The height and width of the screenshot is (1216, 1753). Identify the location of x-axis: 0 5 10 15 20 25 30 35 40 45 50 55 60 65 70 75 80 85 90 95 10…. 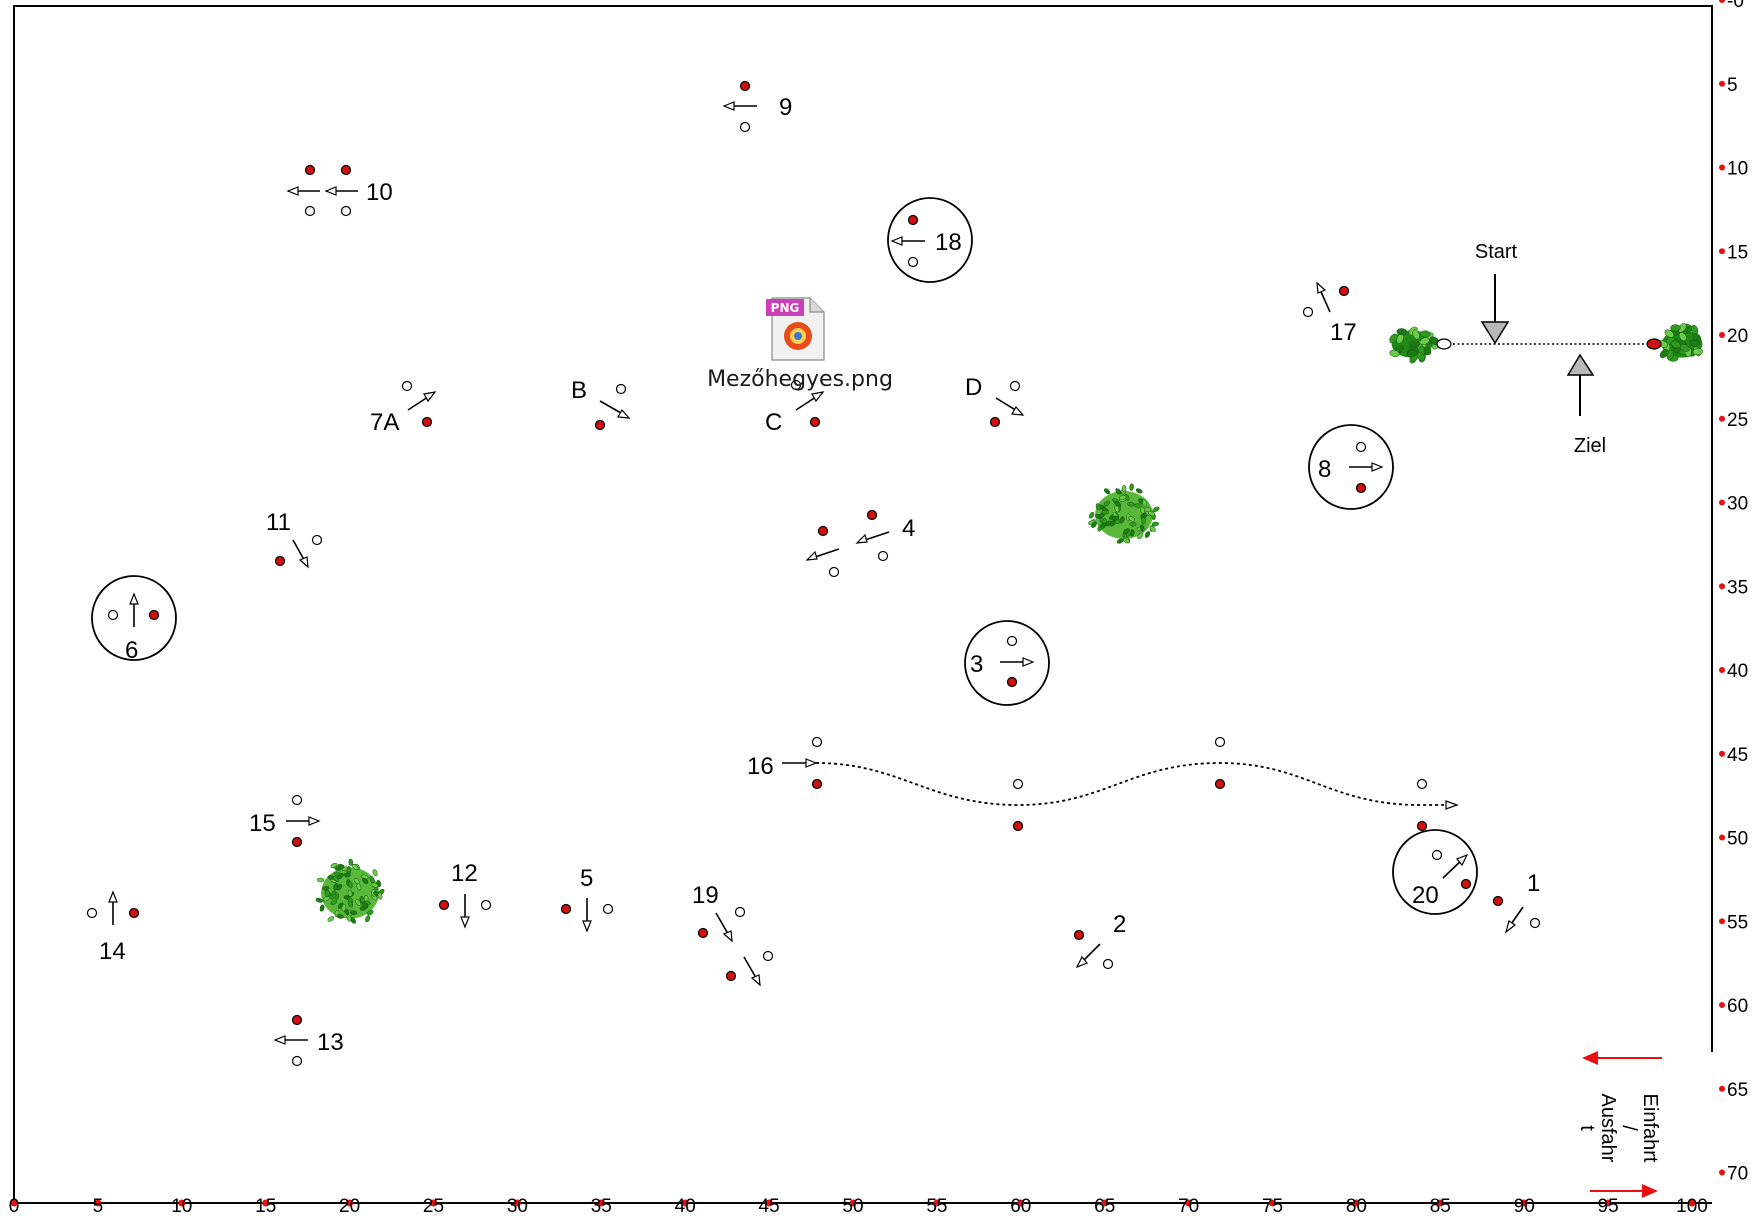
(858, 1206).